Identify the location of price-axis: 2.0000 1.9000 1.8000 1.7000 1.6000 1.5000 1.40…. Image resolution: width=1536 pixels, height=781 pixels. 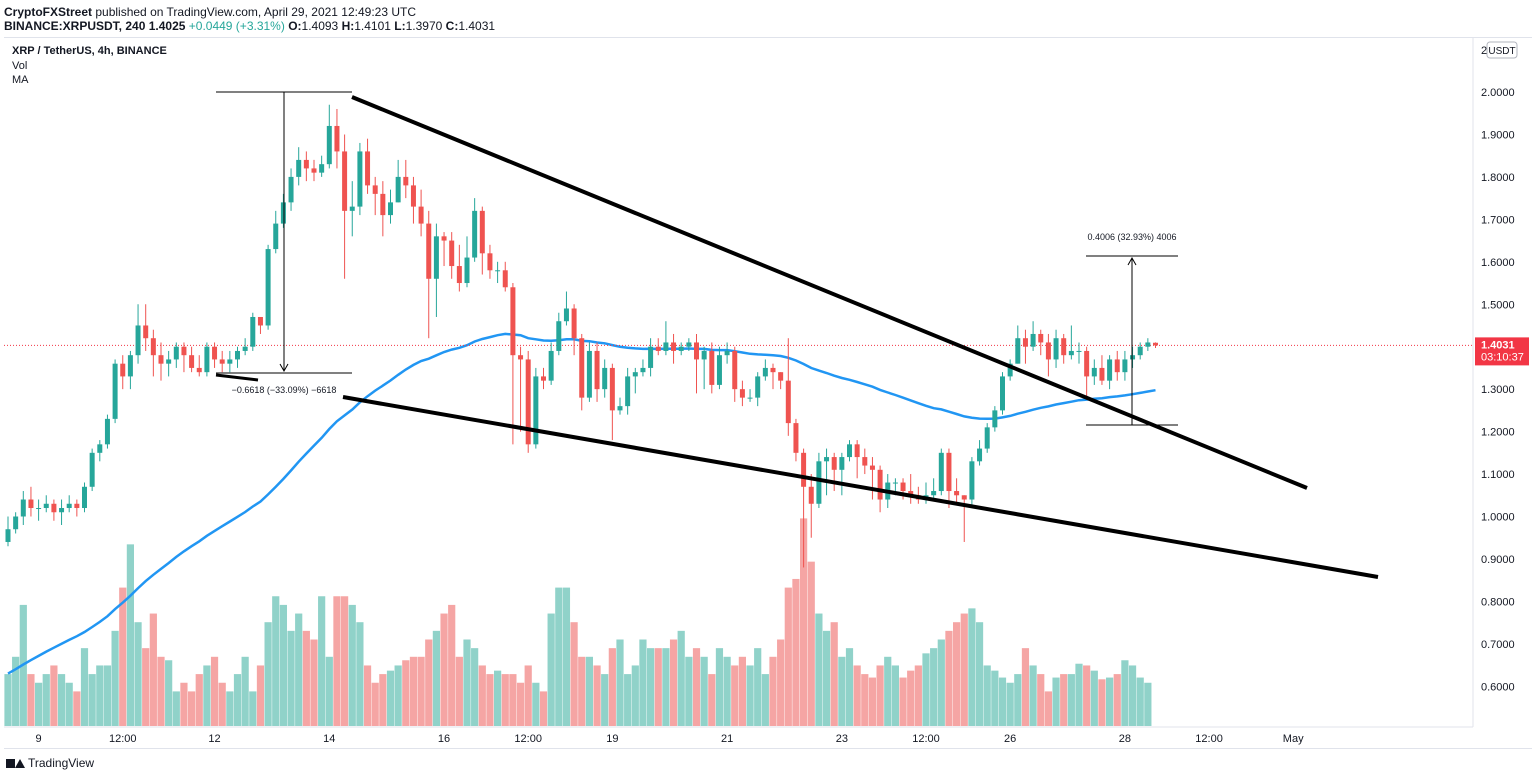
(1498, 390).